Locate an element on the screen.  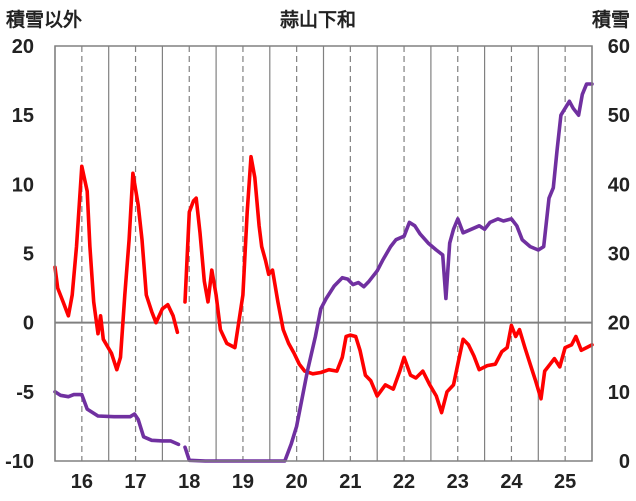
left-tick-label: 10 is located at coordinates (23, 185).